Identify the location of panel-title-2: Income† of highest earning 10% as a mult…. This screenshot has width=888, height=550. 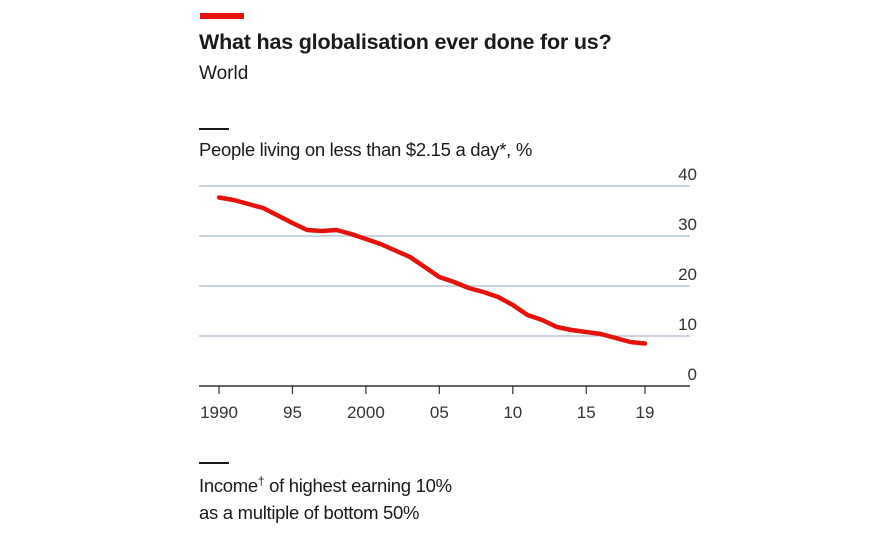
(325, 497).